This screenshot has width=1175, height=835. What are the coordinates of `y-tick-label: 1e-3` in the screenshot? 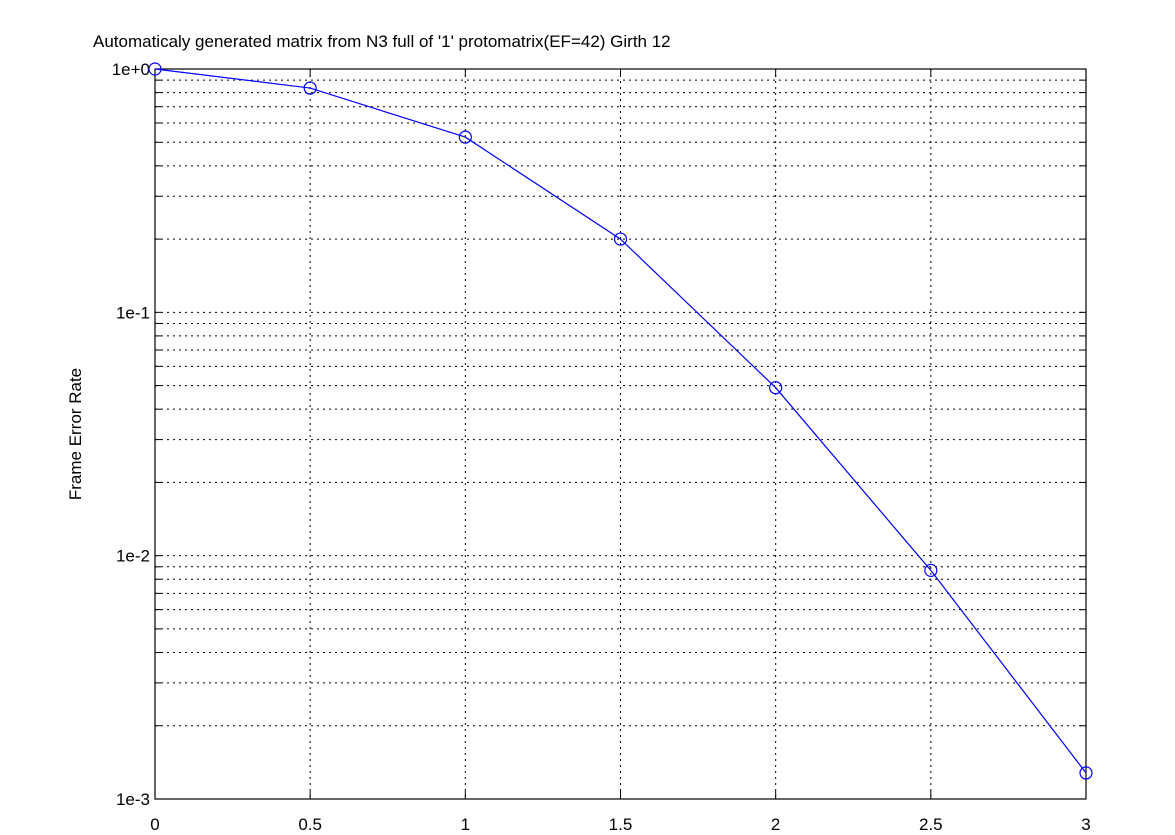 It's located at (133, 799).